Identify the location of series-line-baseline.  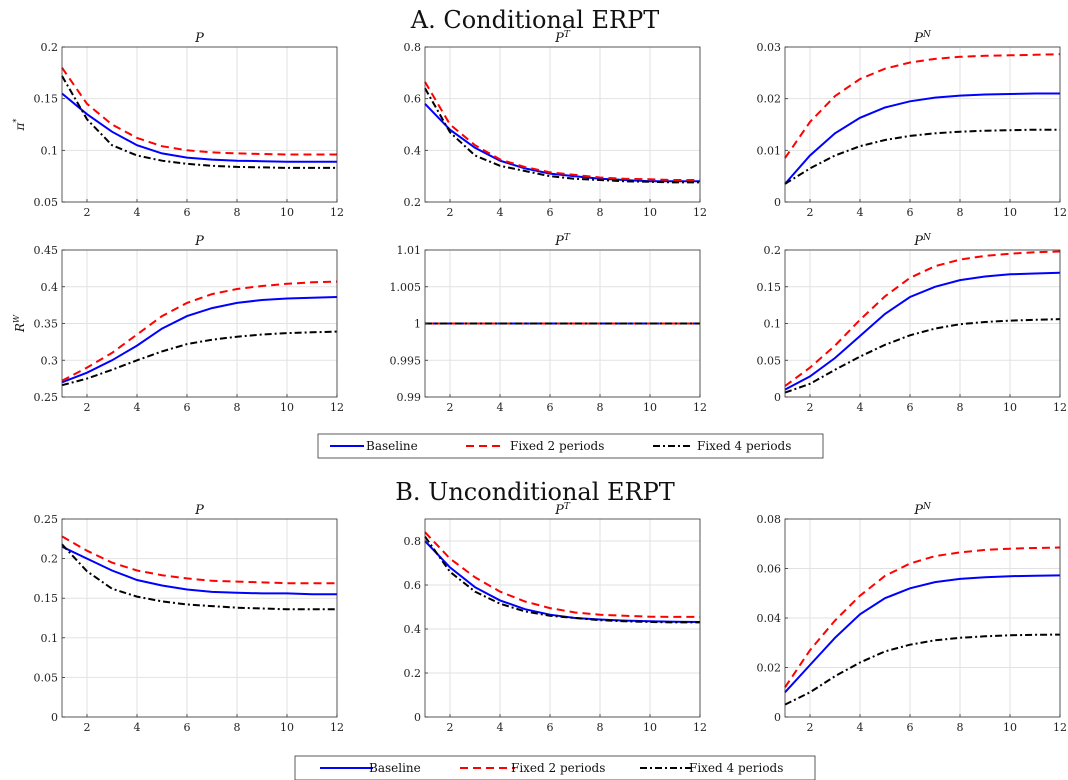
(562, 143).